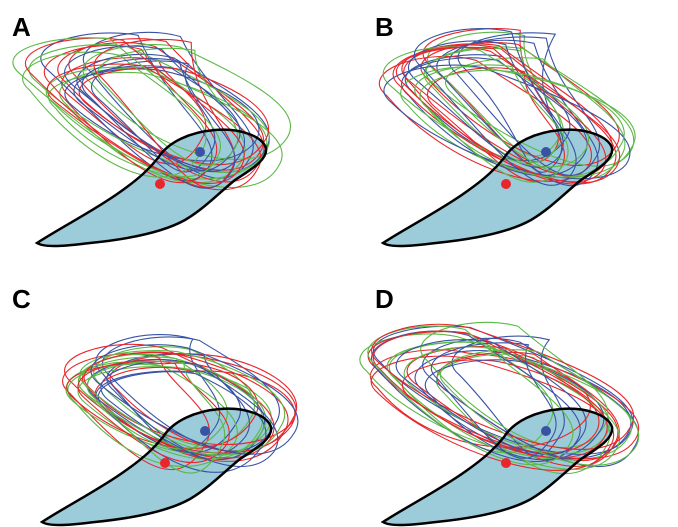 The image size is (678, 527). What do you see at coordinates (21, 27) in the screenshot?
I see `panel-label: A` at bounding box center [21, 27].